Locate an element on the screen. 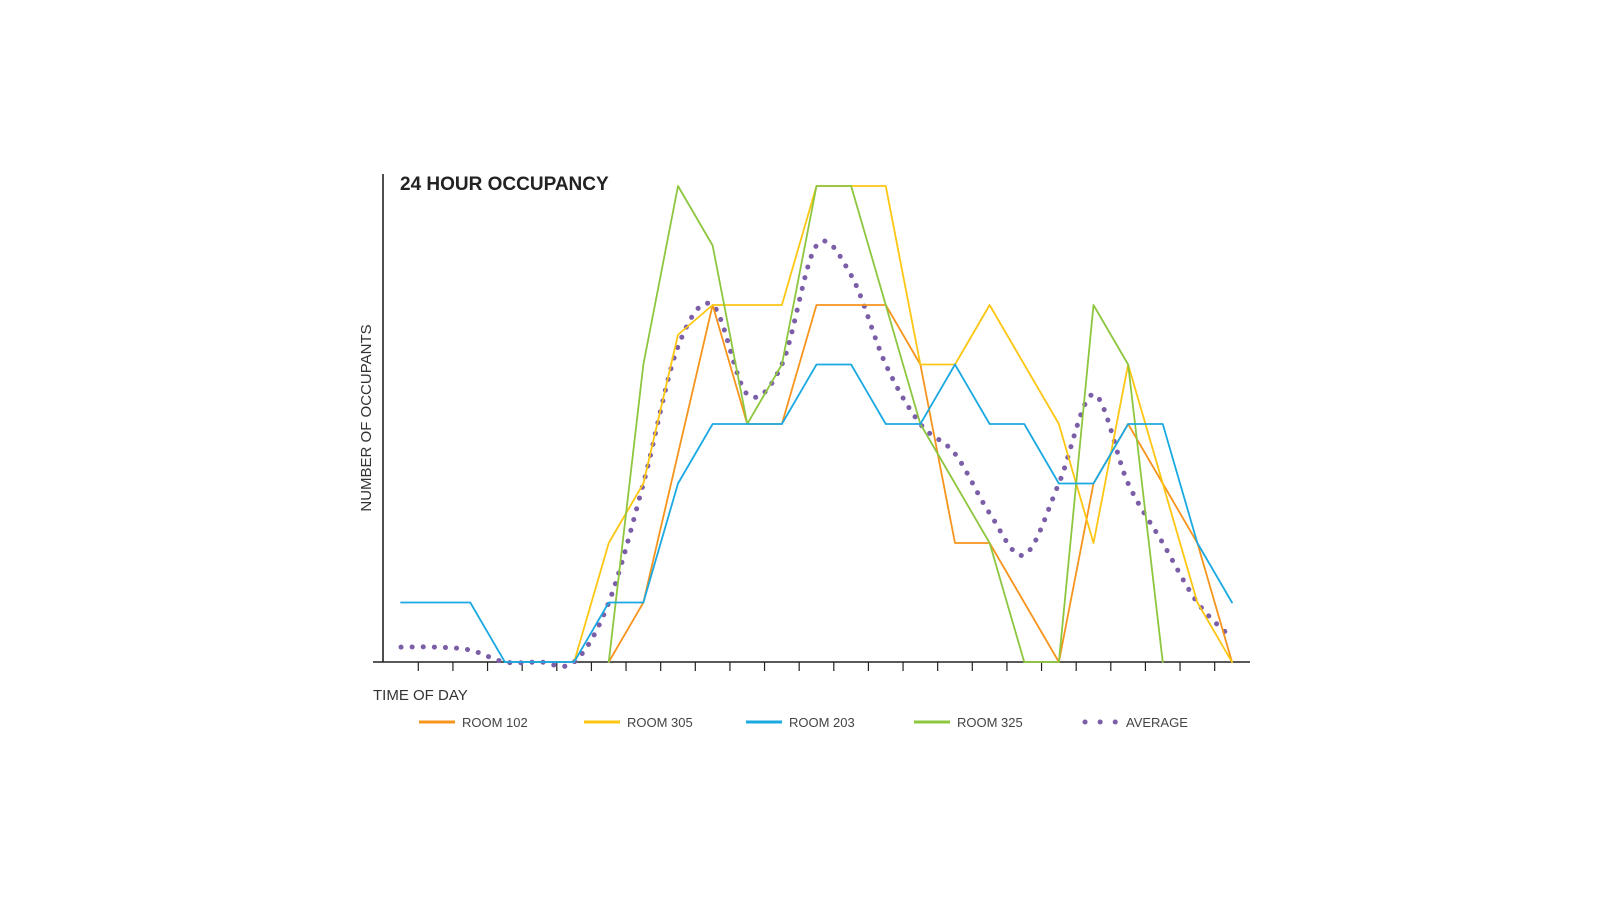 The image size is (1600, 900). legend-item-room-203: ROOM 203 is located at coordinates (800, 722).